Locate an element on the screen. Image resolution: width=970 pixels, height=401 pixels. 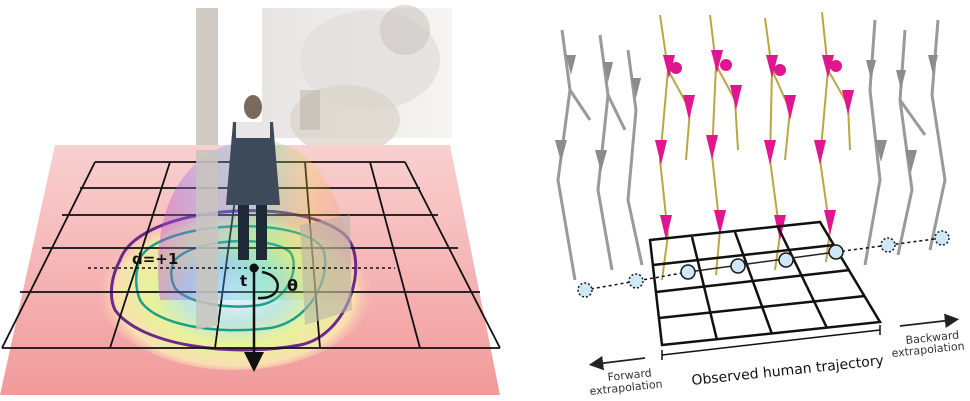
label-d: d=+1 is located at coordinates (155, 259).